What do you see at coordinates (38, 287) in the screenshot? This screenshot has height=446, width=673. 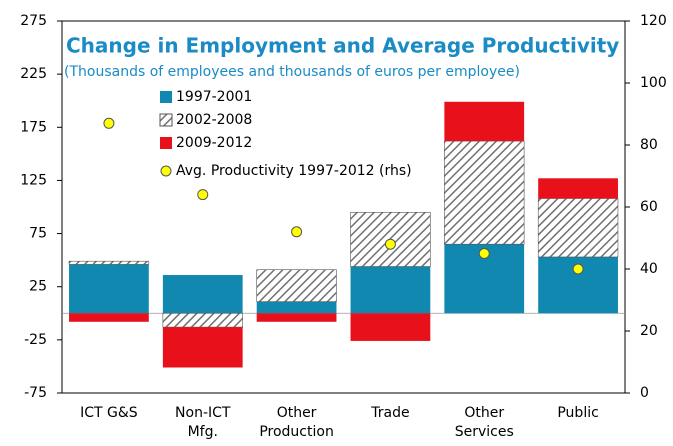 I see `y-tick-label: 25` at bounding box center [38, 287].